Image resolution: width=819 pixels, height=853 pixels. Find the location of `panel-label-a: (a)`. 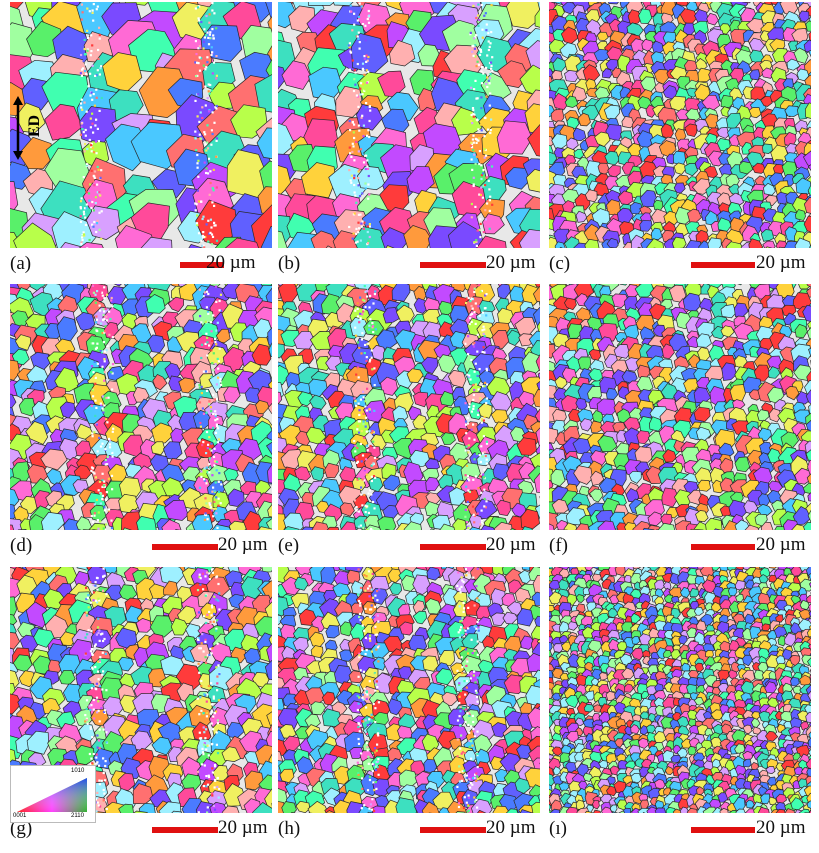

panel-label-a: (a) is located at coordinates (21, 263).